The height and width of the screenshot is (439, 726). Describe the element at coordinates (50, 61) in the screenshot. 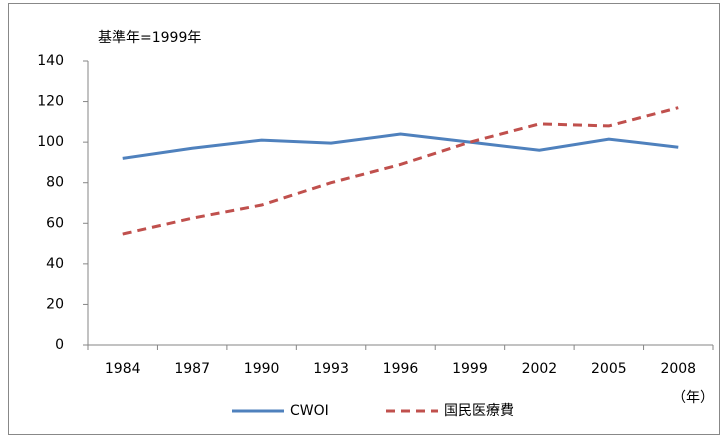

I see `y-tick-label: 140` at that location.